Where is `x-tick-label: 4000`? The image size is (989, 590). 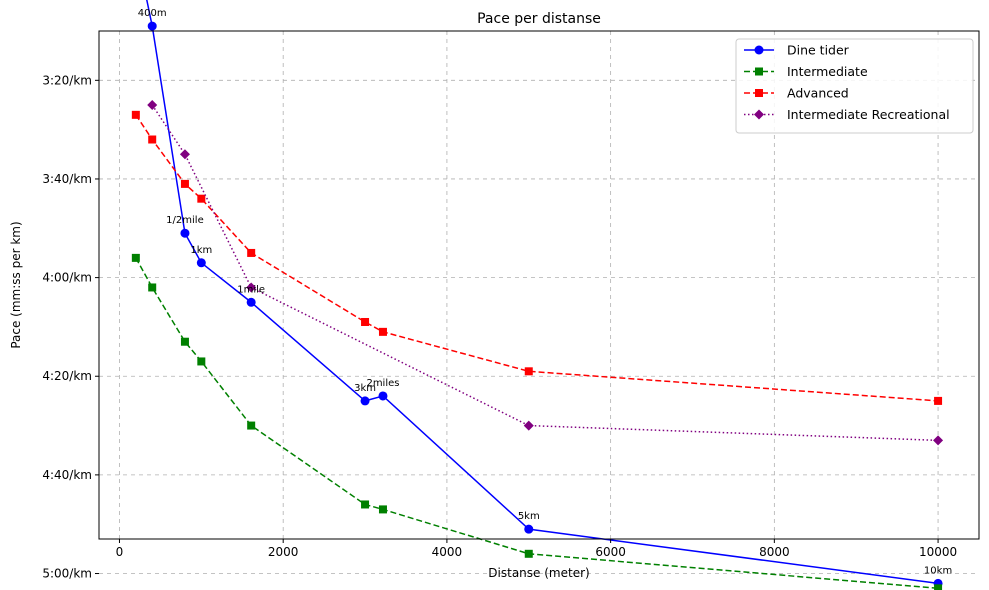
x-tick-label: 4000 is located at coordinates (447, 552).